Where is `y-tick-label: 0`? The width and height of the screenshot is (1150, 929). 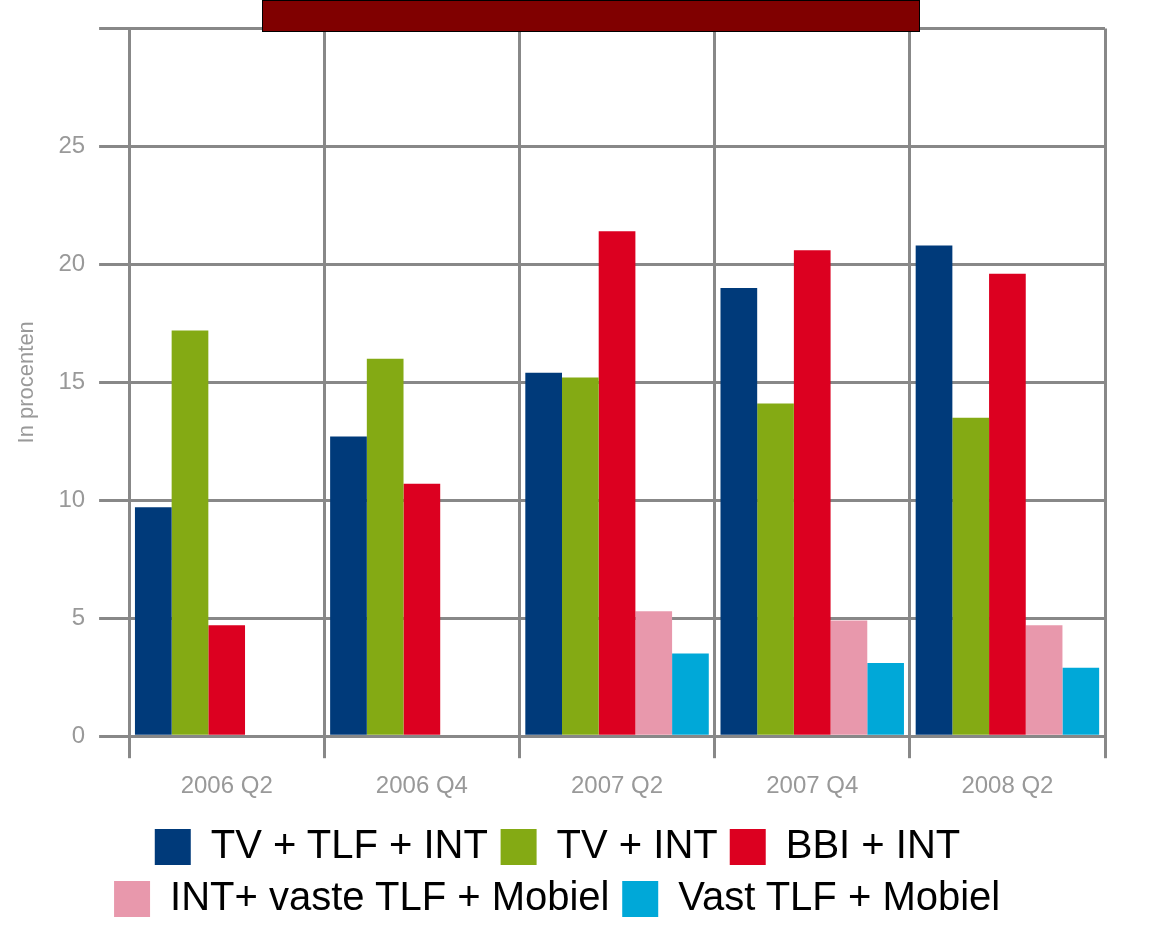
y-tick-label: 0 is located at coordinates (78, 734).